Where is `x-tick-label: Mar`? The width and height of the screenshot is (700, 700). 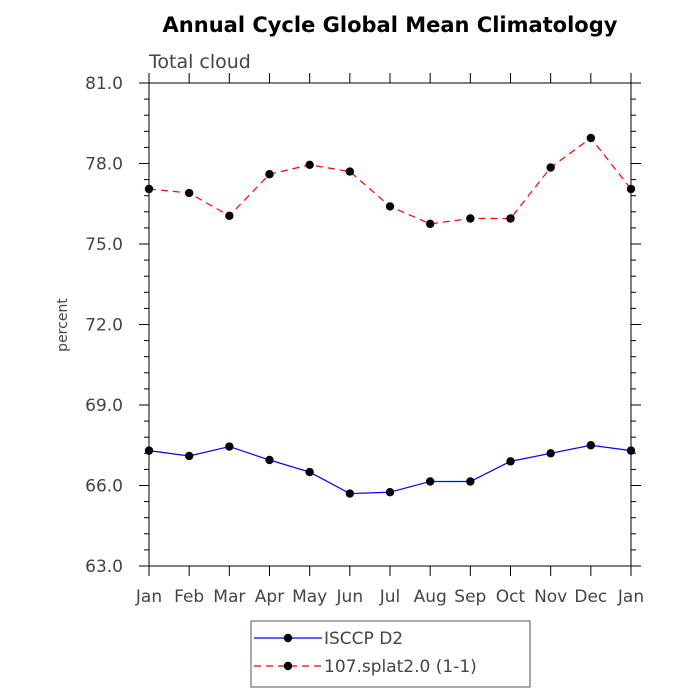 x-tick-label: Mar is located at coordinates (229, 597).